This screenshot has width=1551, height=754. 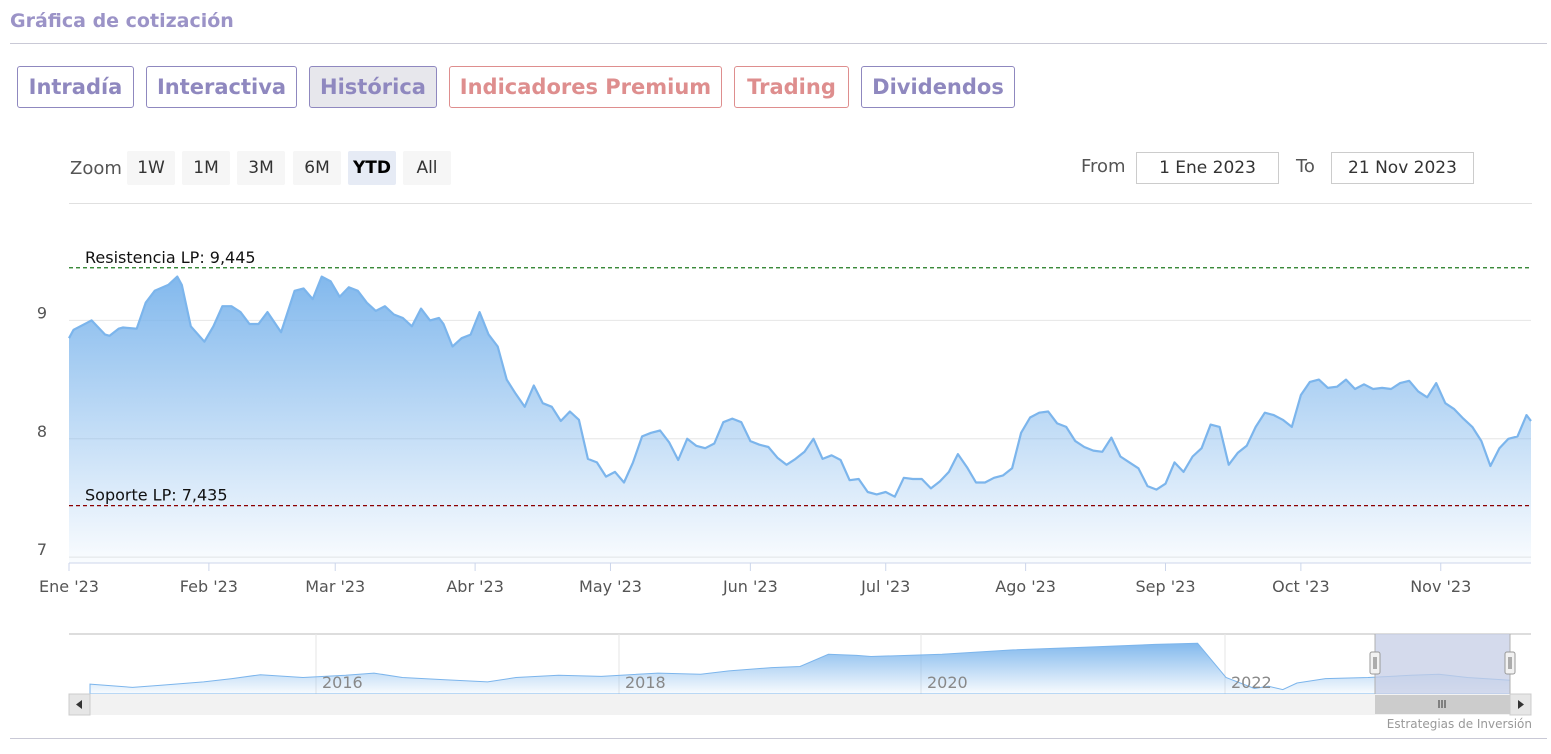 I want to click on tab-dividendos: Dividendos, so click(x=938, y=87).